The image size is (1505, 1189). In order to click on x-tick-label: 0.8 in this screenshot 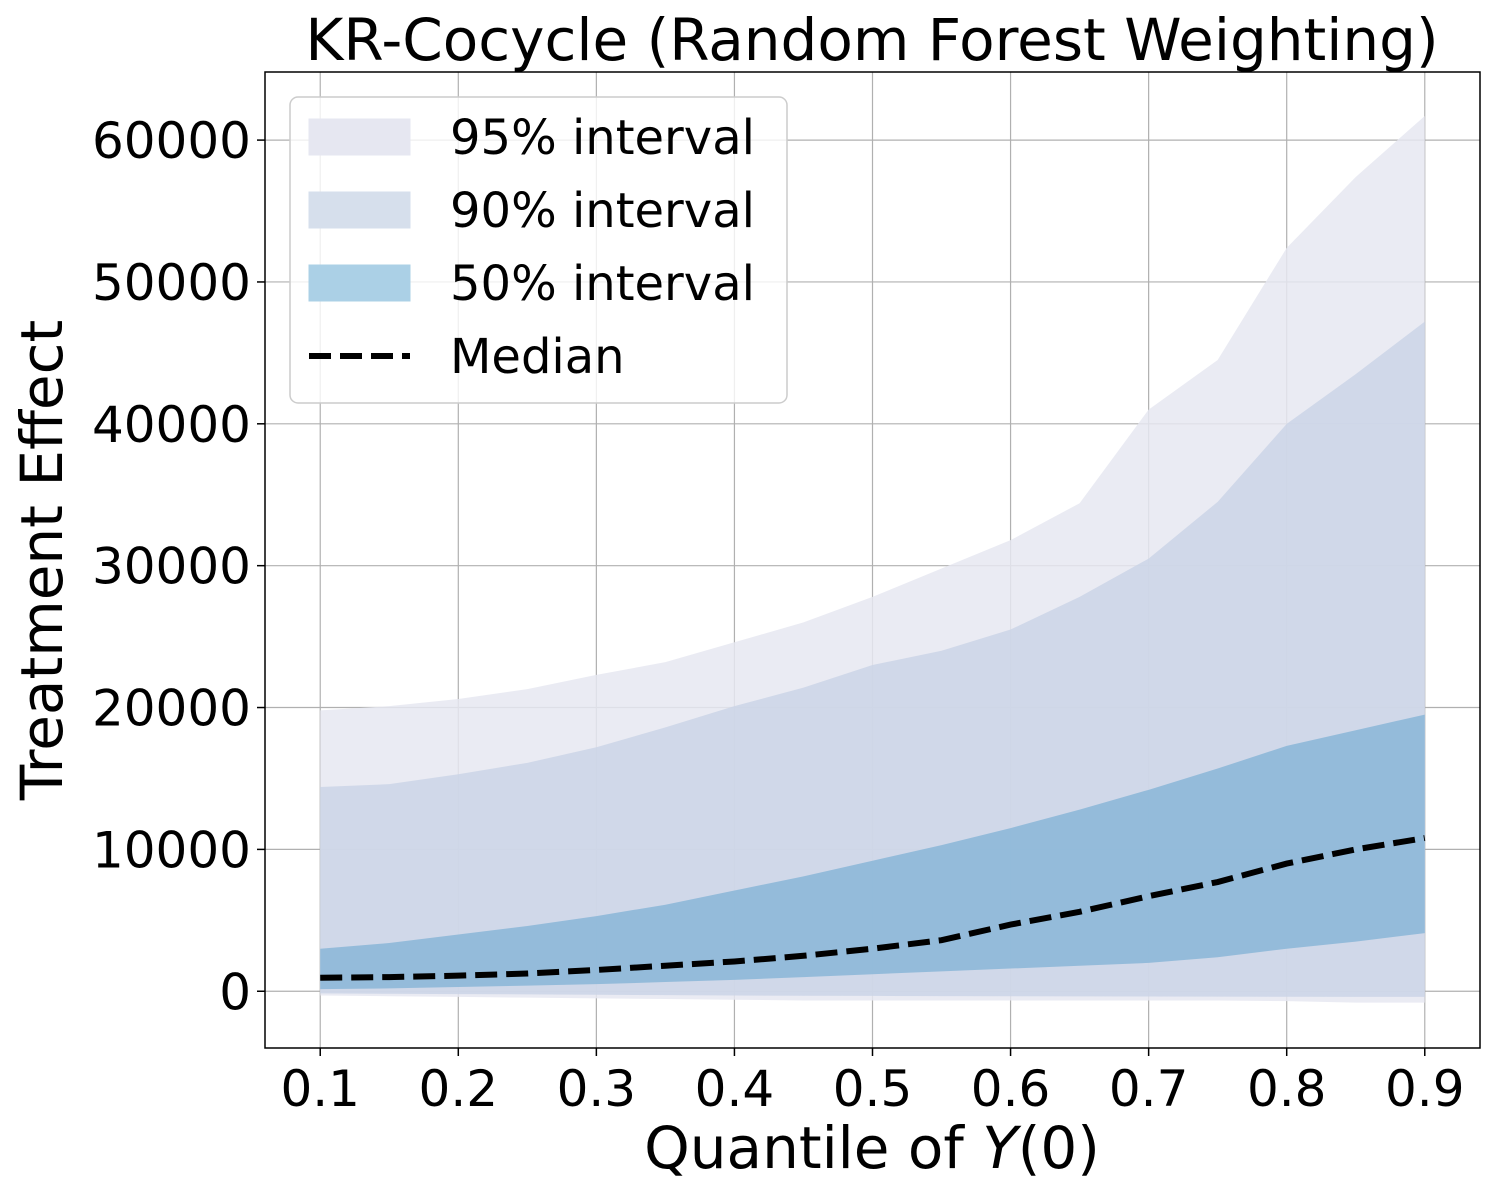, I will do `click(1287, 1089)`.